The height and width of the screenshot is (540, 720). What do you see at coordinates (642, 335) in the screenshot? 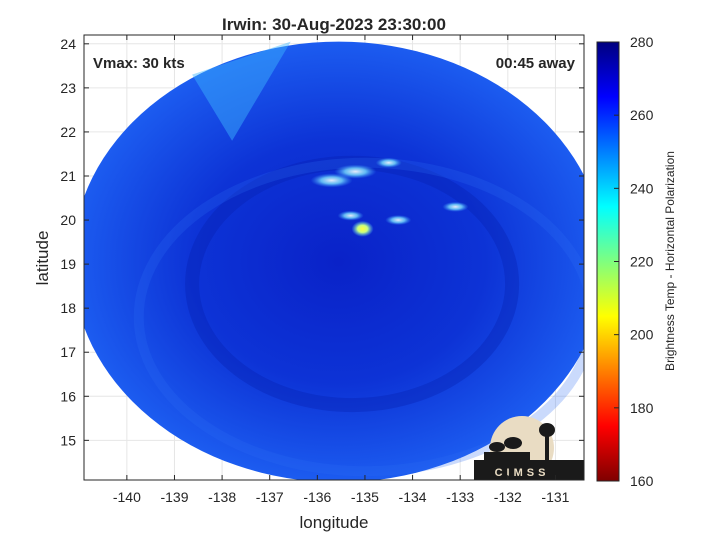
I see `colorbar-tick-label-2: 200` at bounding box center [642, 335].